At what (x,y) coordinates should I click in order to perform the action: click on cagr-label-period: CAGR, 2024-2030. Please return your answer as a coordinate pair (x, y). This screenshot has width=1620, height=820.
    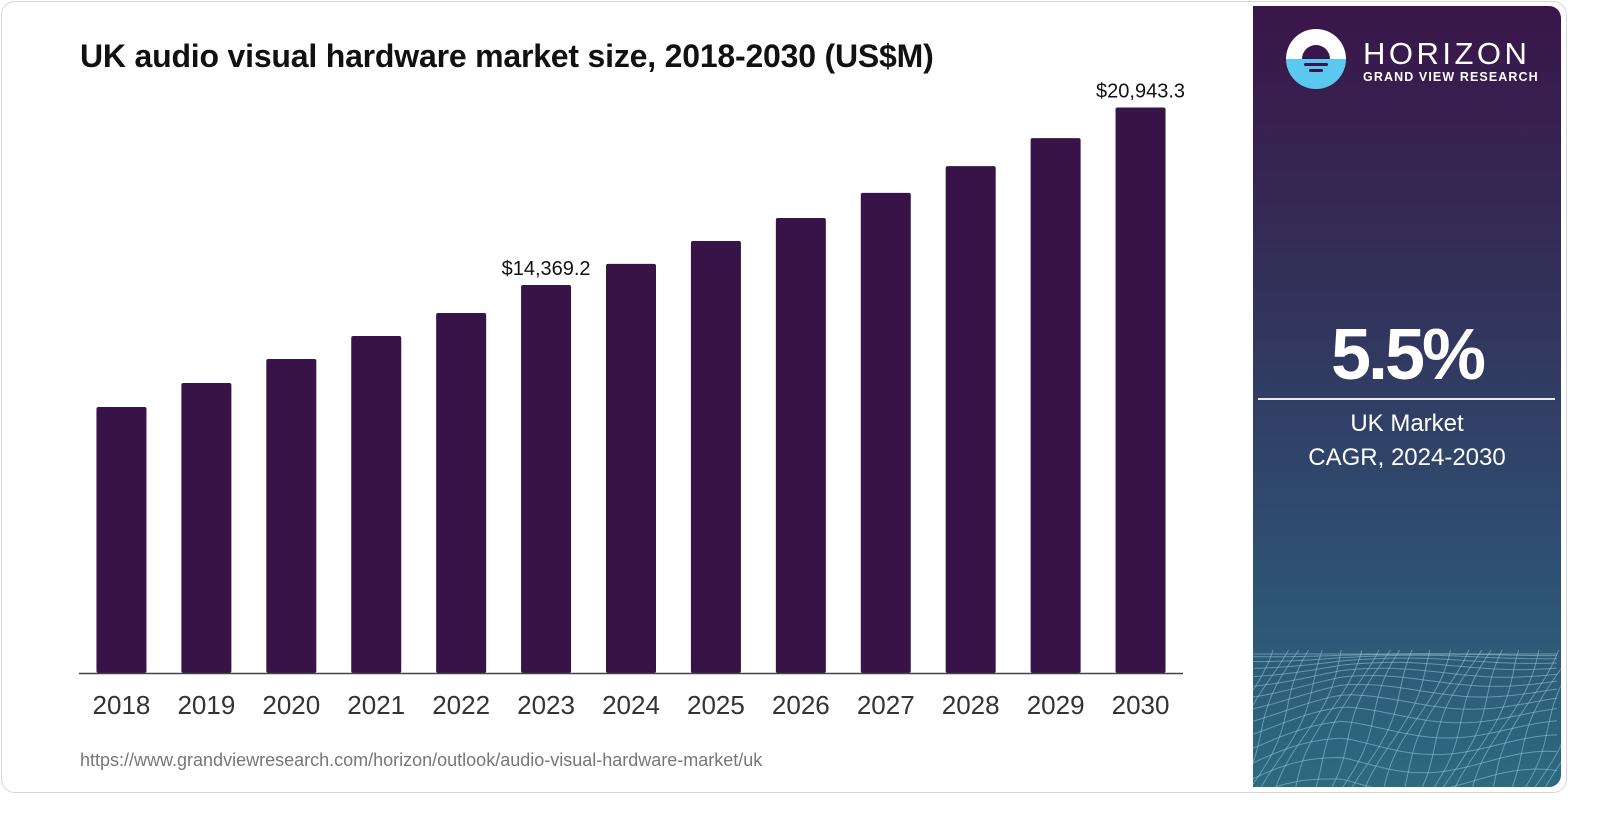
    Looking at the image, I should click on (1407, 457).